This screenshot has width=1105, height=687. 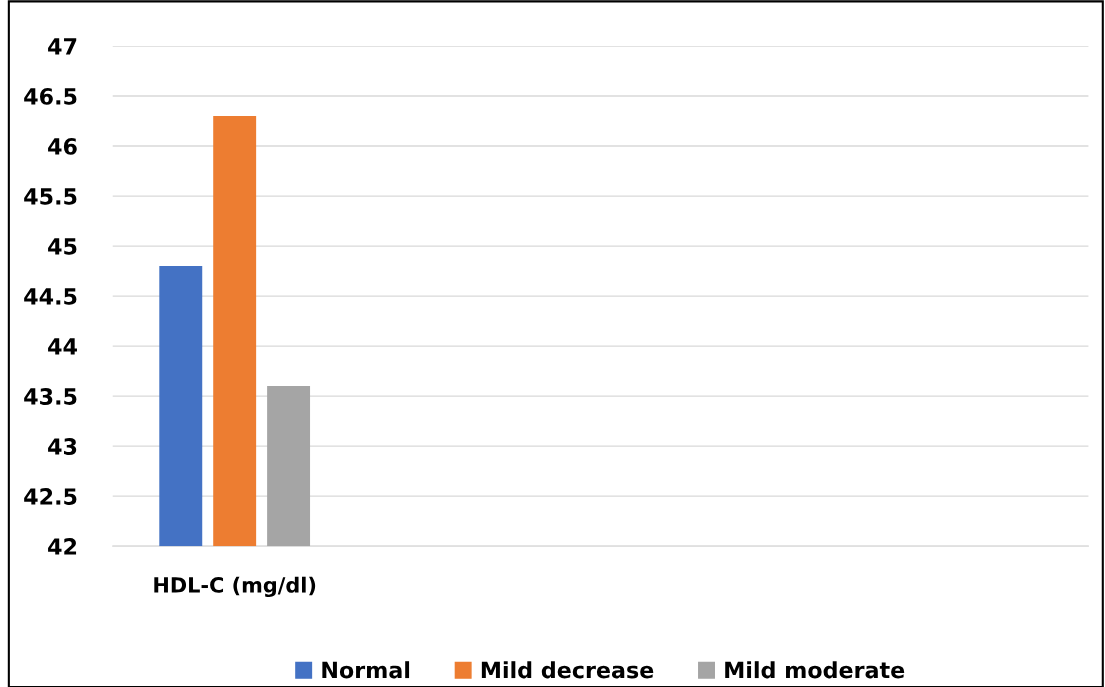 I want to click on y-tick-label: 46, so click(x=62, y=146).